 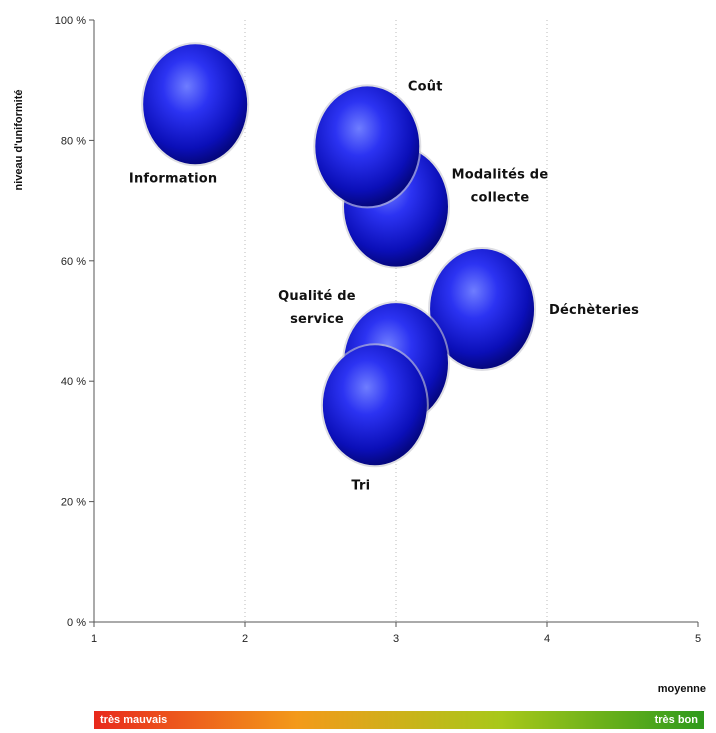 I want to click on x-tick-label: 3, so click(x=396, y=639).